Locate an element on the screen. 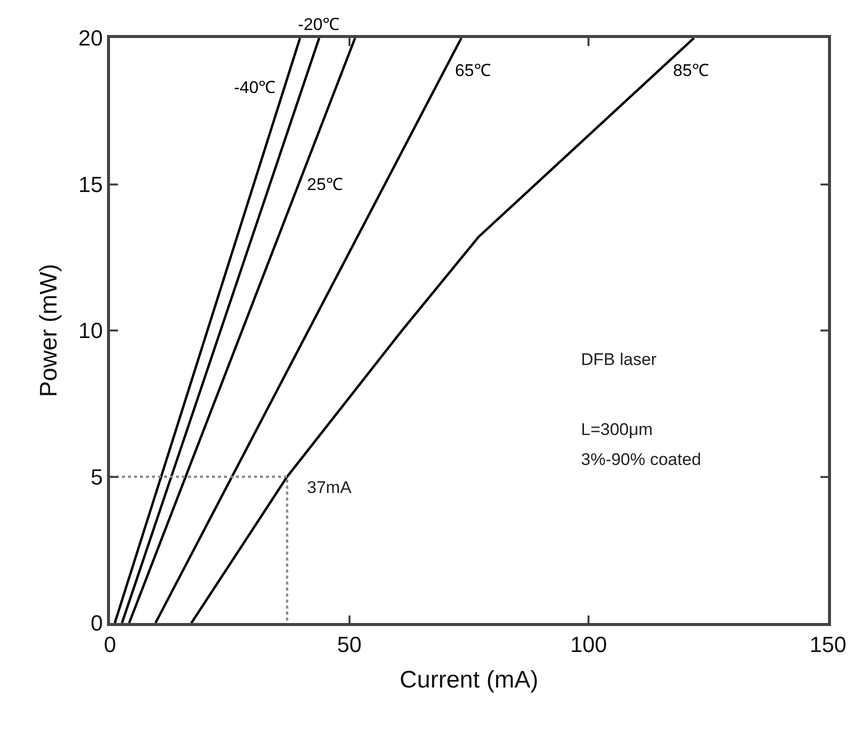 The image size is (868, 733). y-tick-label: 15 is located at coordinates (90, 184).